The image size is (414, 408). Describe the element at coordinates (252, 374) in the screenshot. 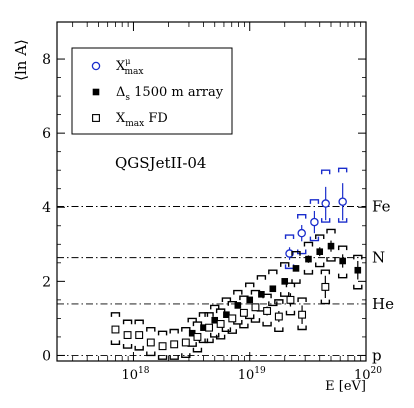

I see `x-tick-label: 1019` at that location.